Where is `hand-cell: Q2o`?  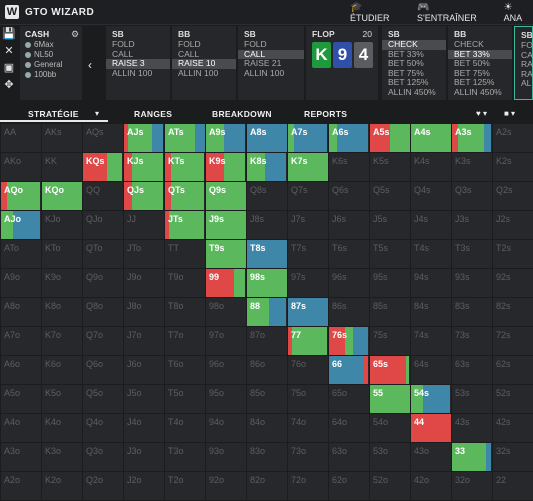
hand-cell: Q2o is located at coordinates (103, 486).